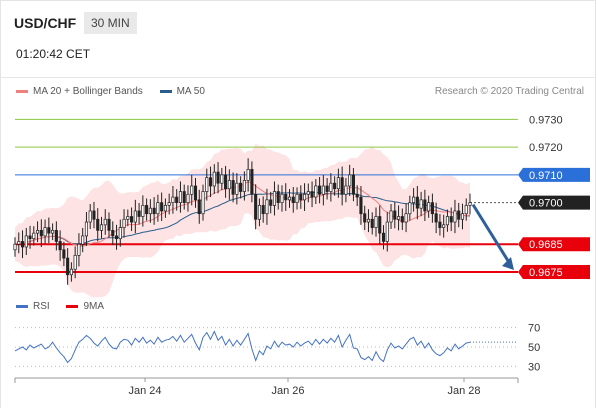  I want to click on header-divider, so click(298, 77).